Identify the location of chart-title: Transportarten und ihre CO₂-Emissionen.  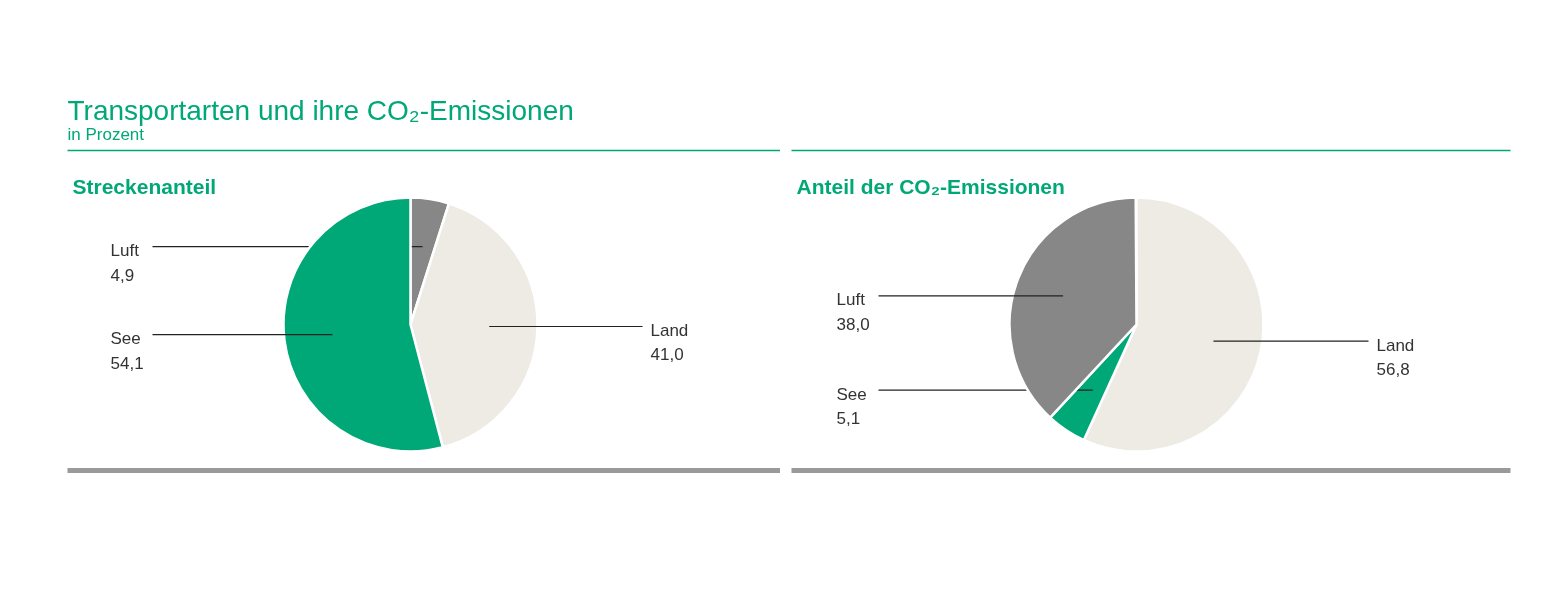
(320, 110).